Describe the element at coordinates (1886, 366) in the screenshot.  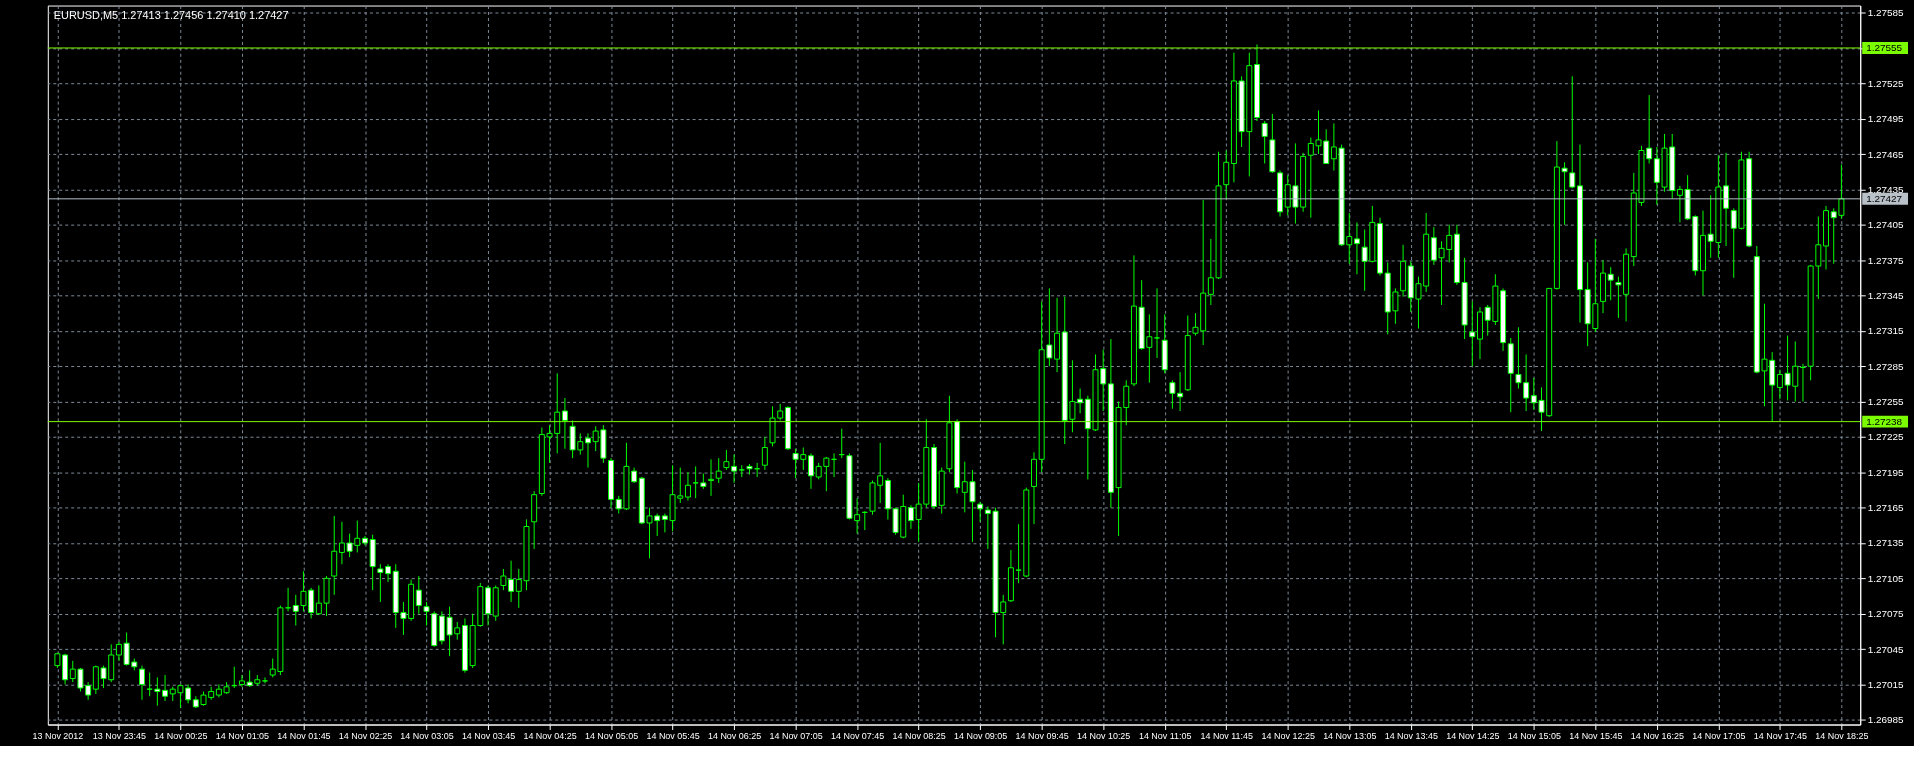
I see `y-tick-label: 1.27285` at that location.